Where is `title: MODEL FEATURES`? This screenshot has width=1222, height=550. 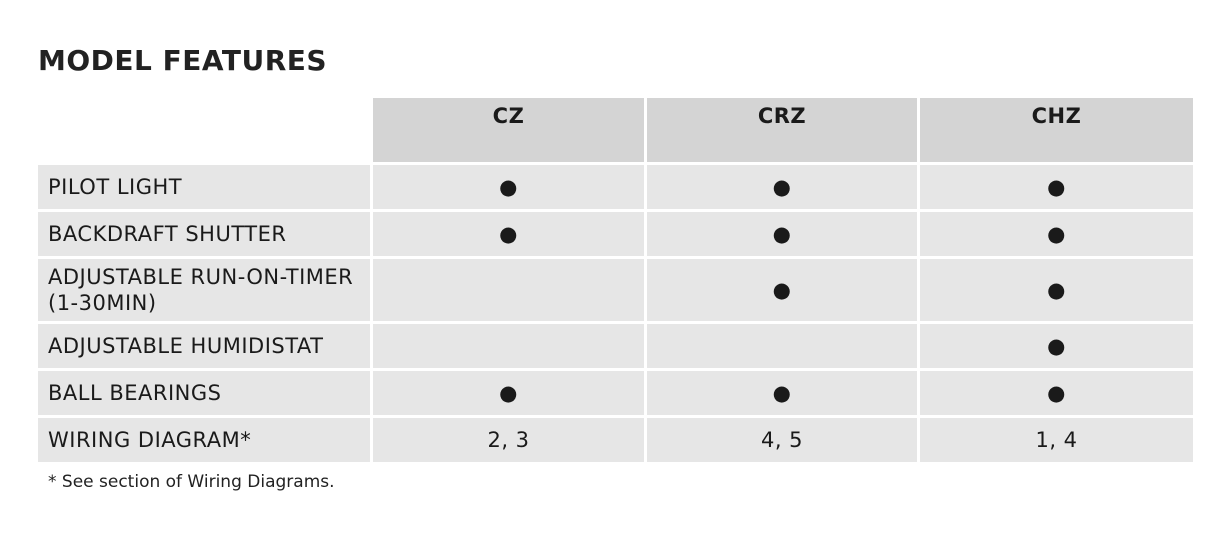
title: MODEL FEATURES is located at coordinates (183, 60).